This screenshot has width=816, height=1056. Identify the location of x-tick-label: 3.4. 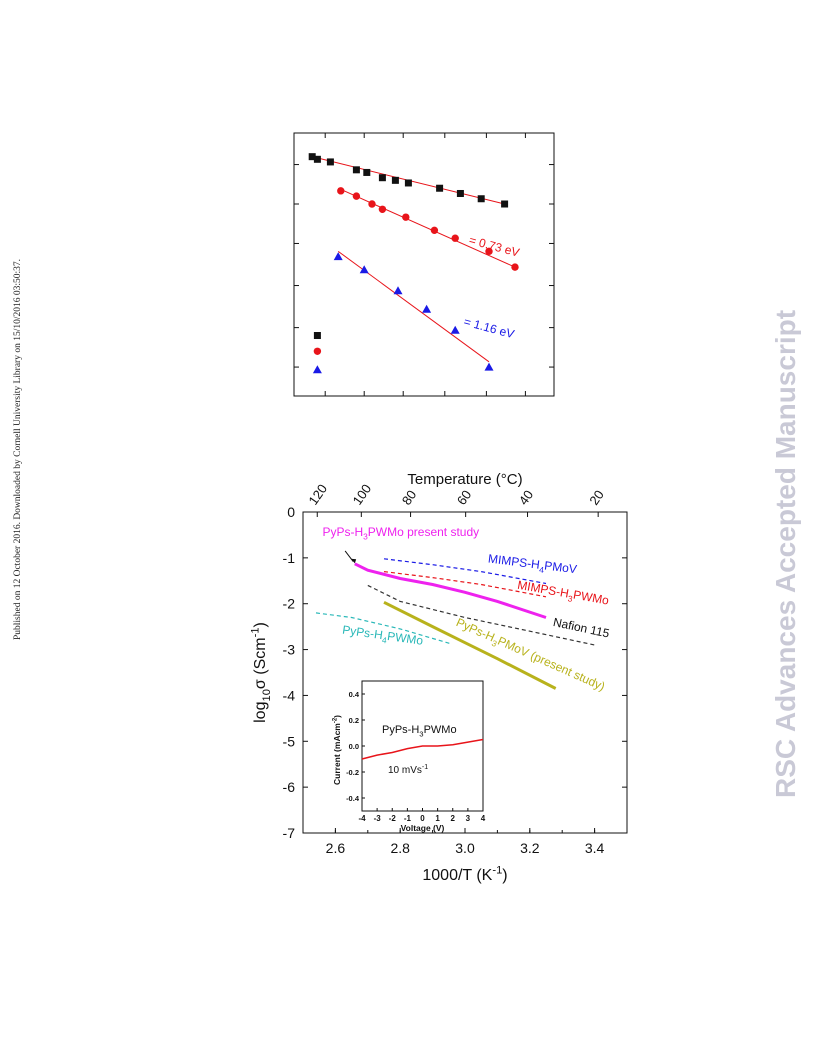
(595, 848).